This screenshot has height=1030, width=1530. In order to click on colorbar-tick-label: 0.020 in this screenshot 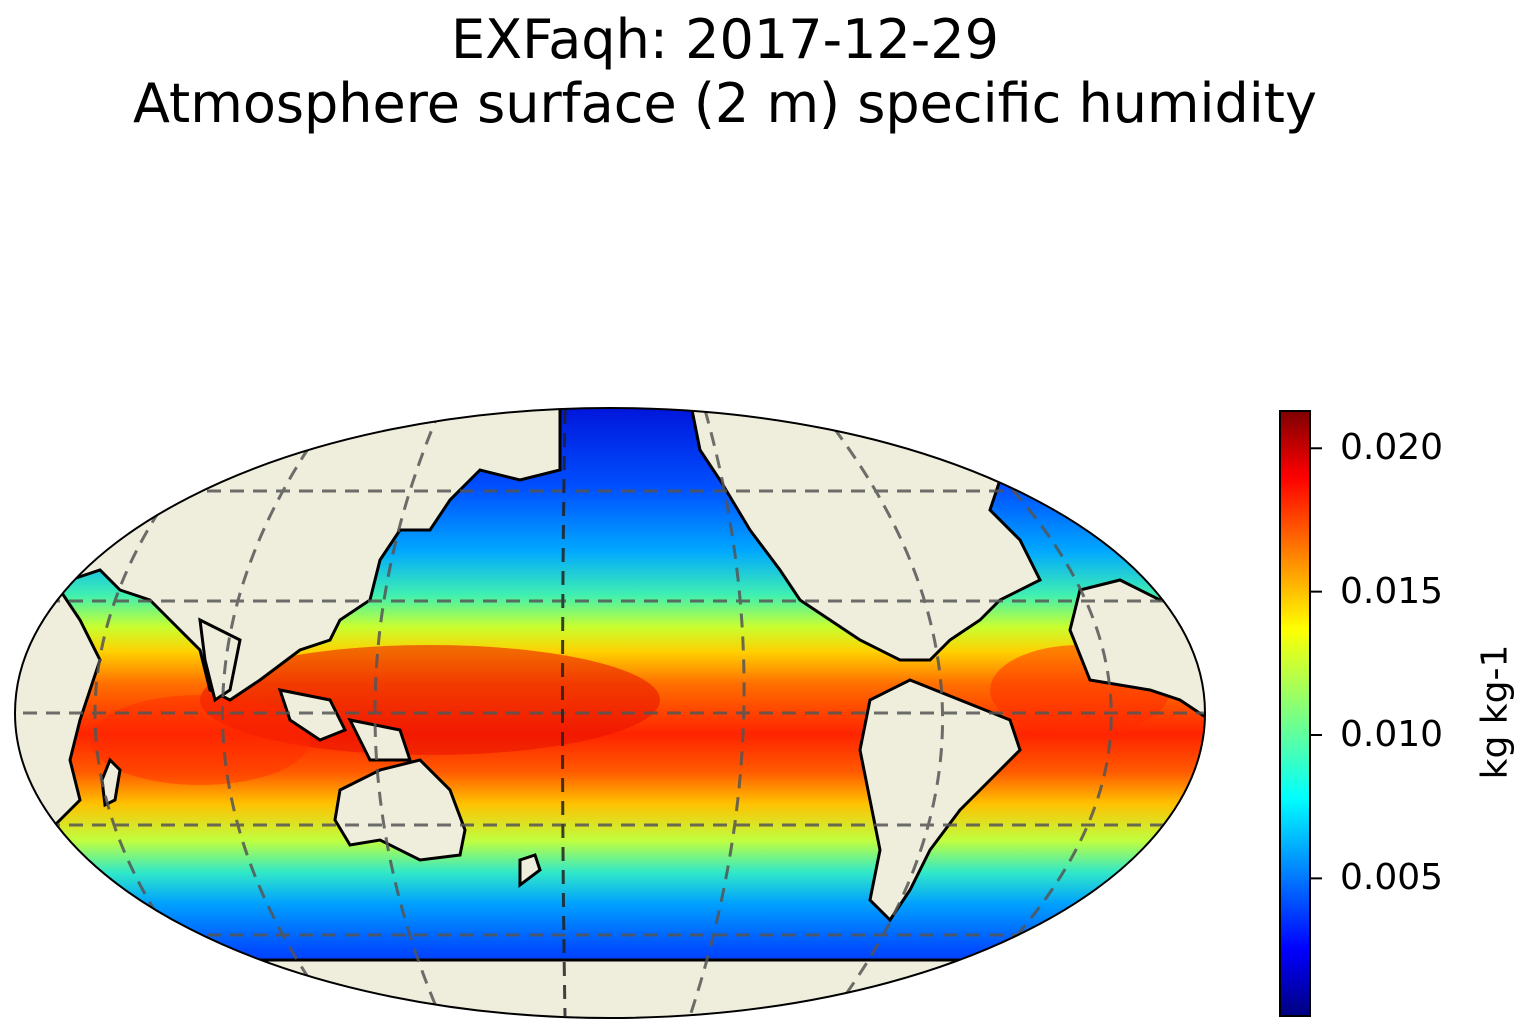, I will do `click(1392, 448)`.